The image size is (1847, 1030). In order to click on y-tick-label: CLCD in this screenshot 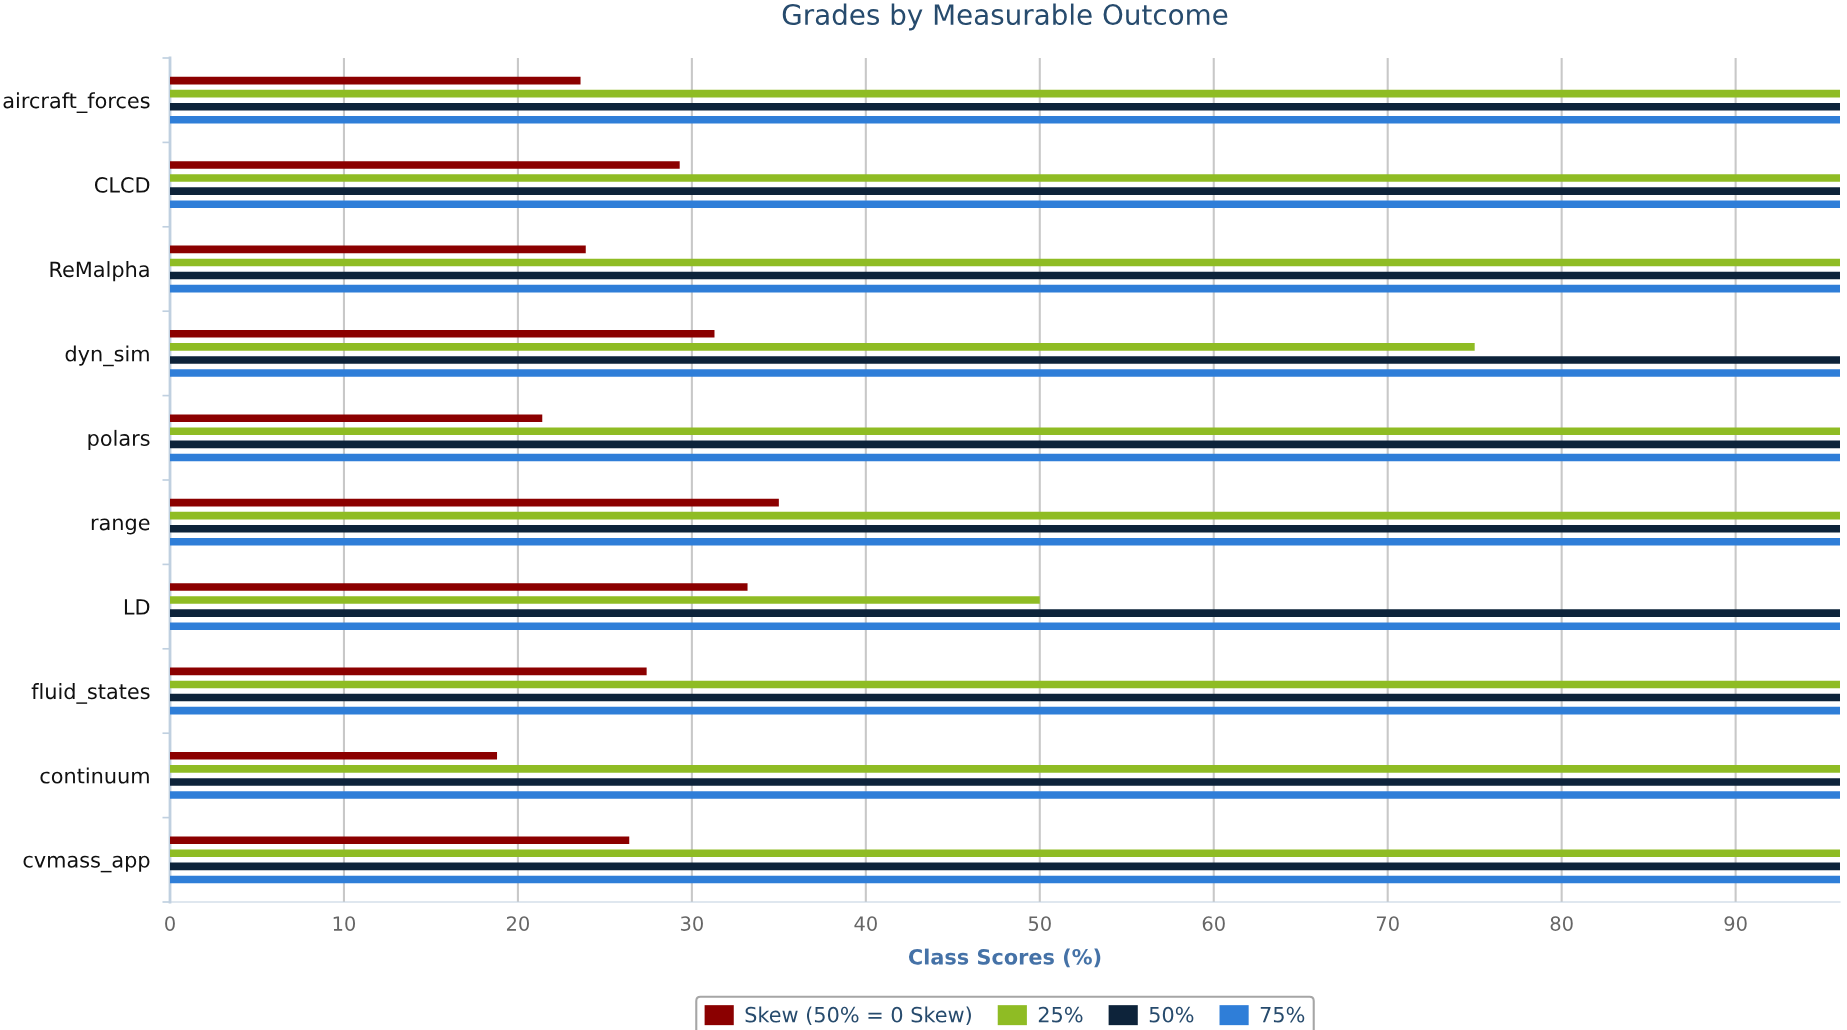, I will do `click(122, 185)`.